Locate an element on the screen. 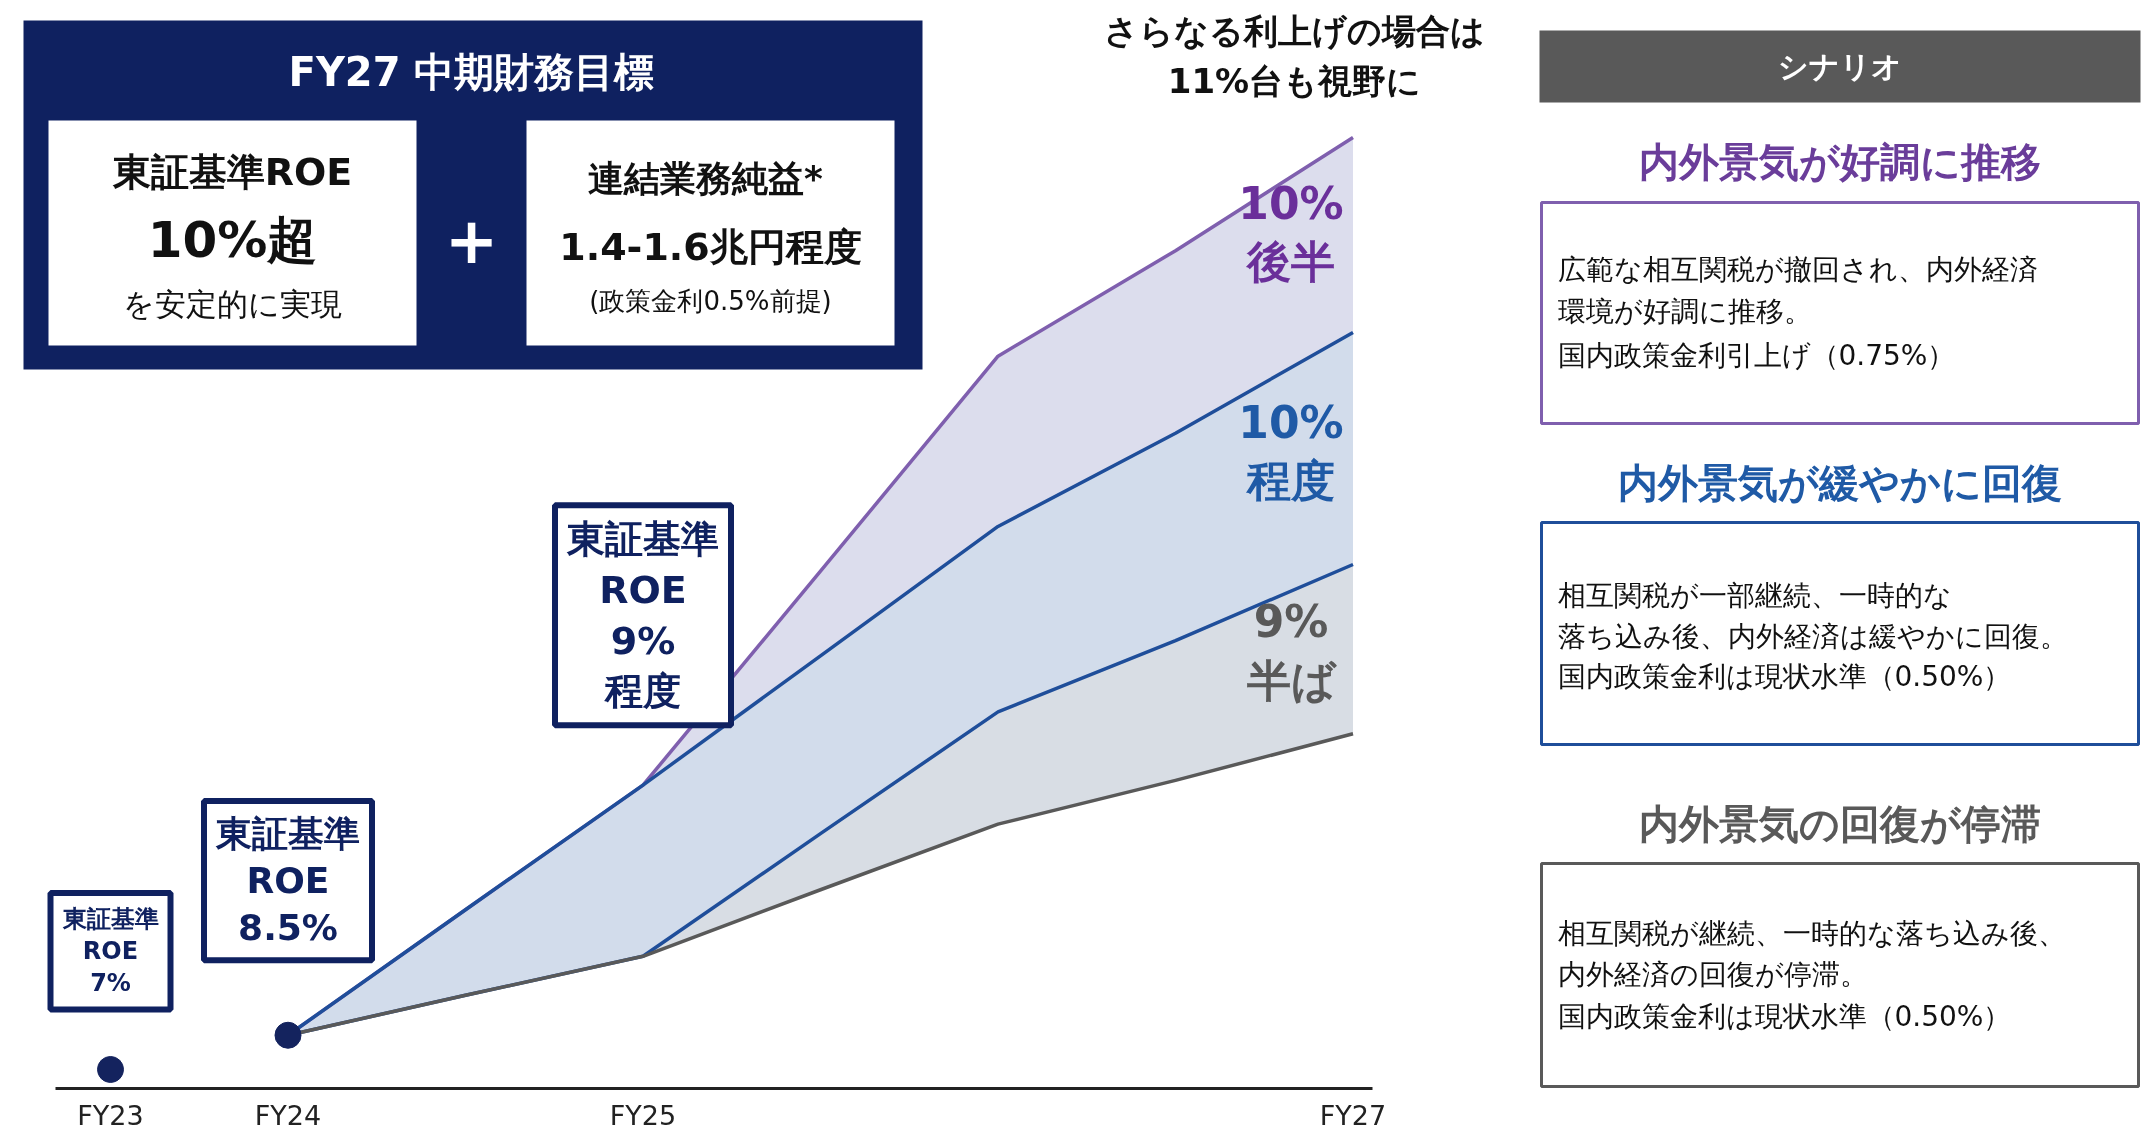 This screenshot has width=2141, height=1143. text: 内外景気の回復が停滞 is located at coordinates (1839, 823).